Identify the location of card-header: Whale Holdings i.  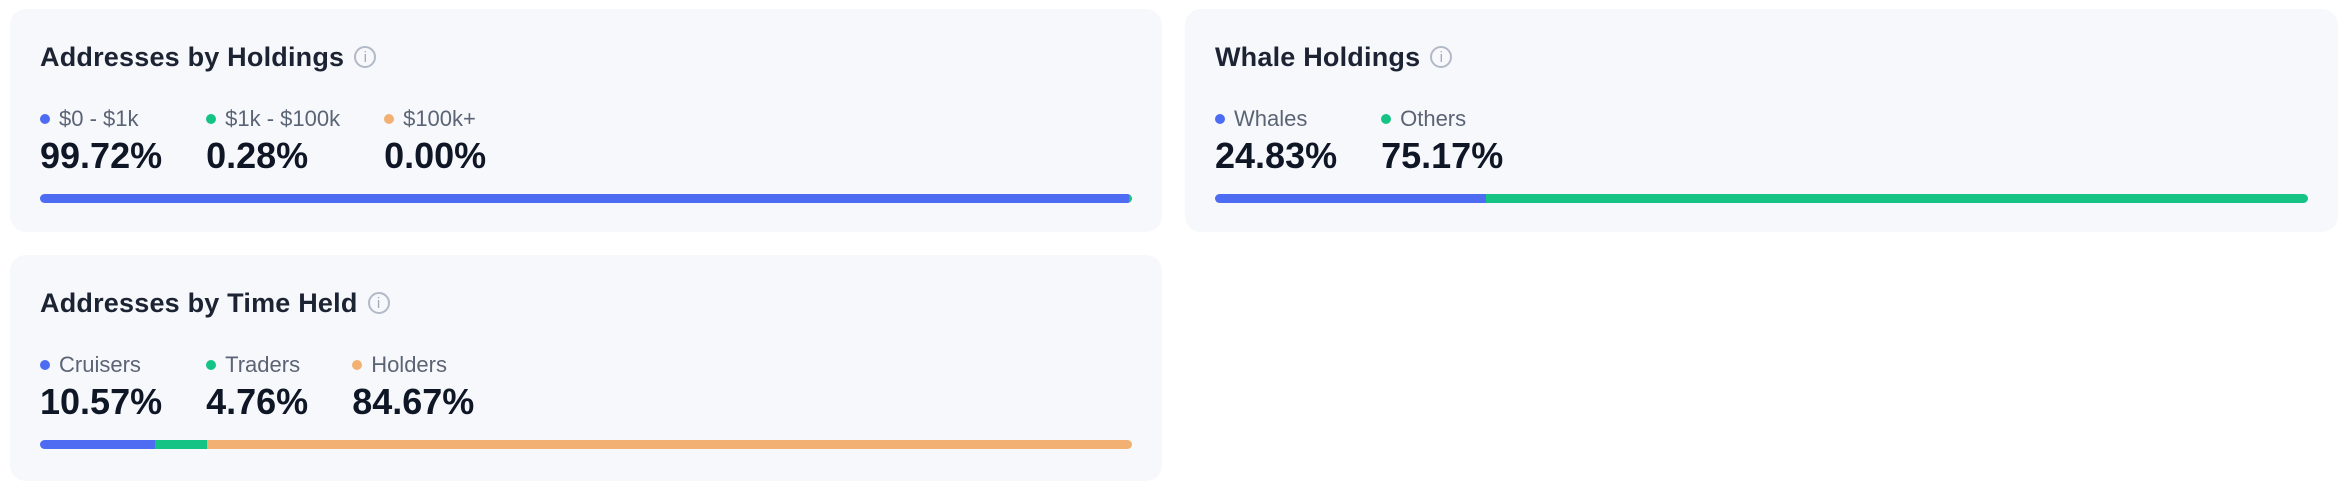
(1761, 57).